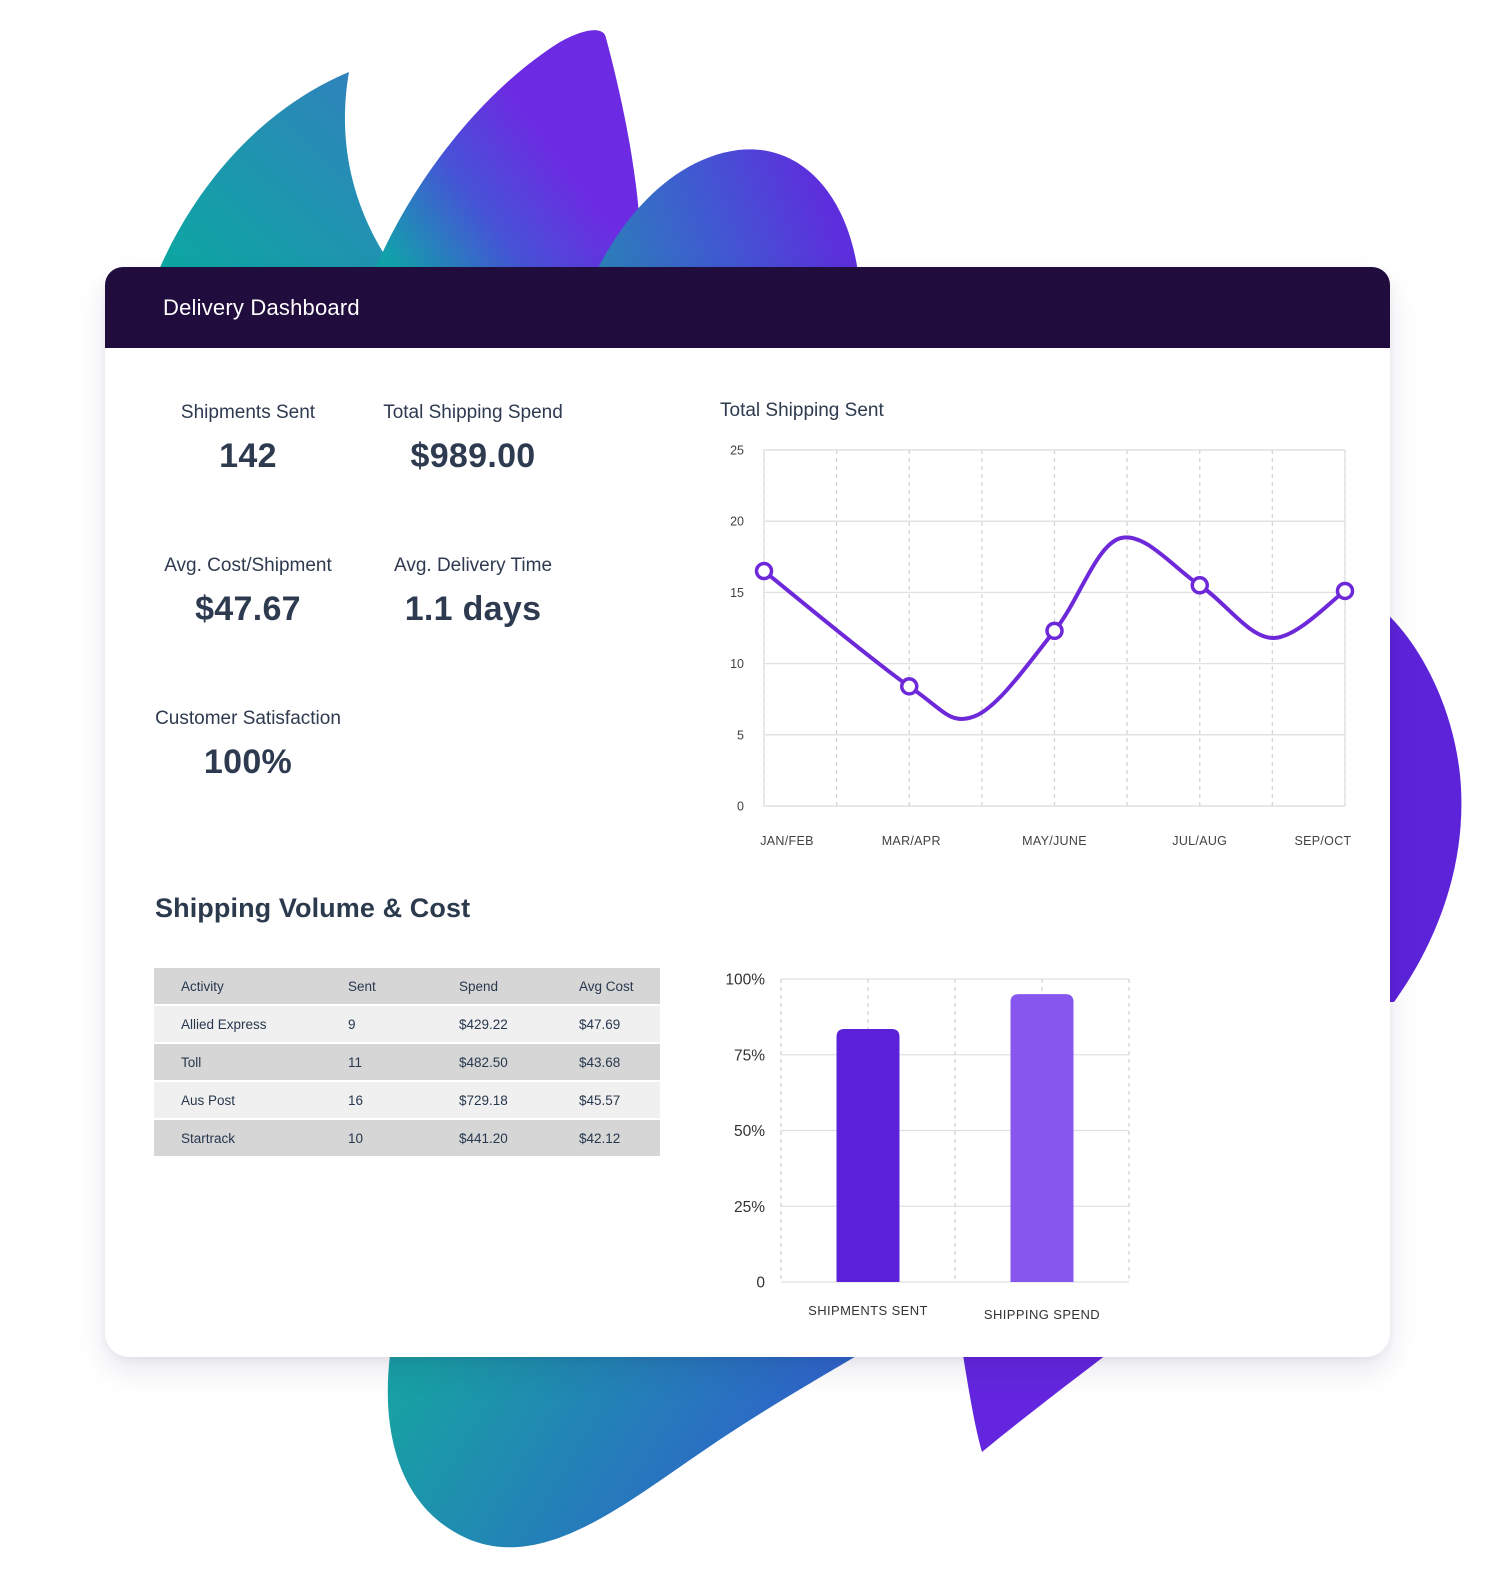  What do you see at coordinates (473, 609) in the screenshot?
I see `stat-value: 1.1 days` at bounding box center [473, 609].